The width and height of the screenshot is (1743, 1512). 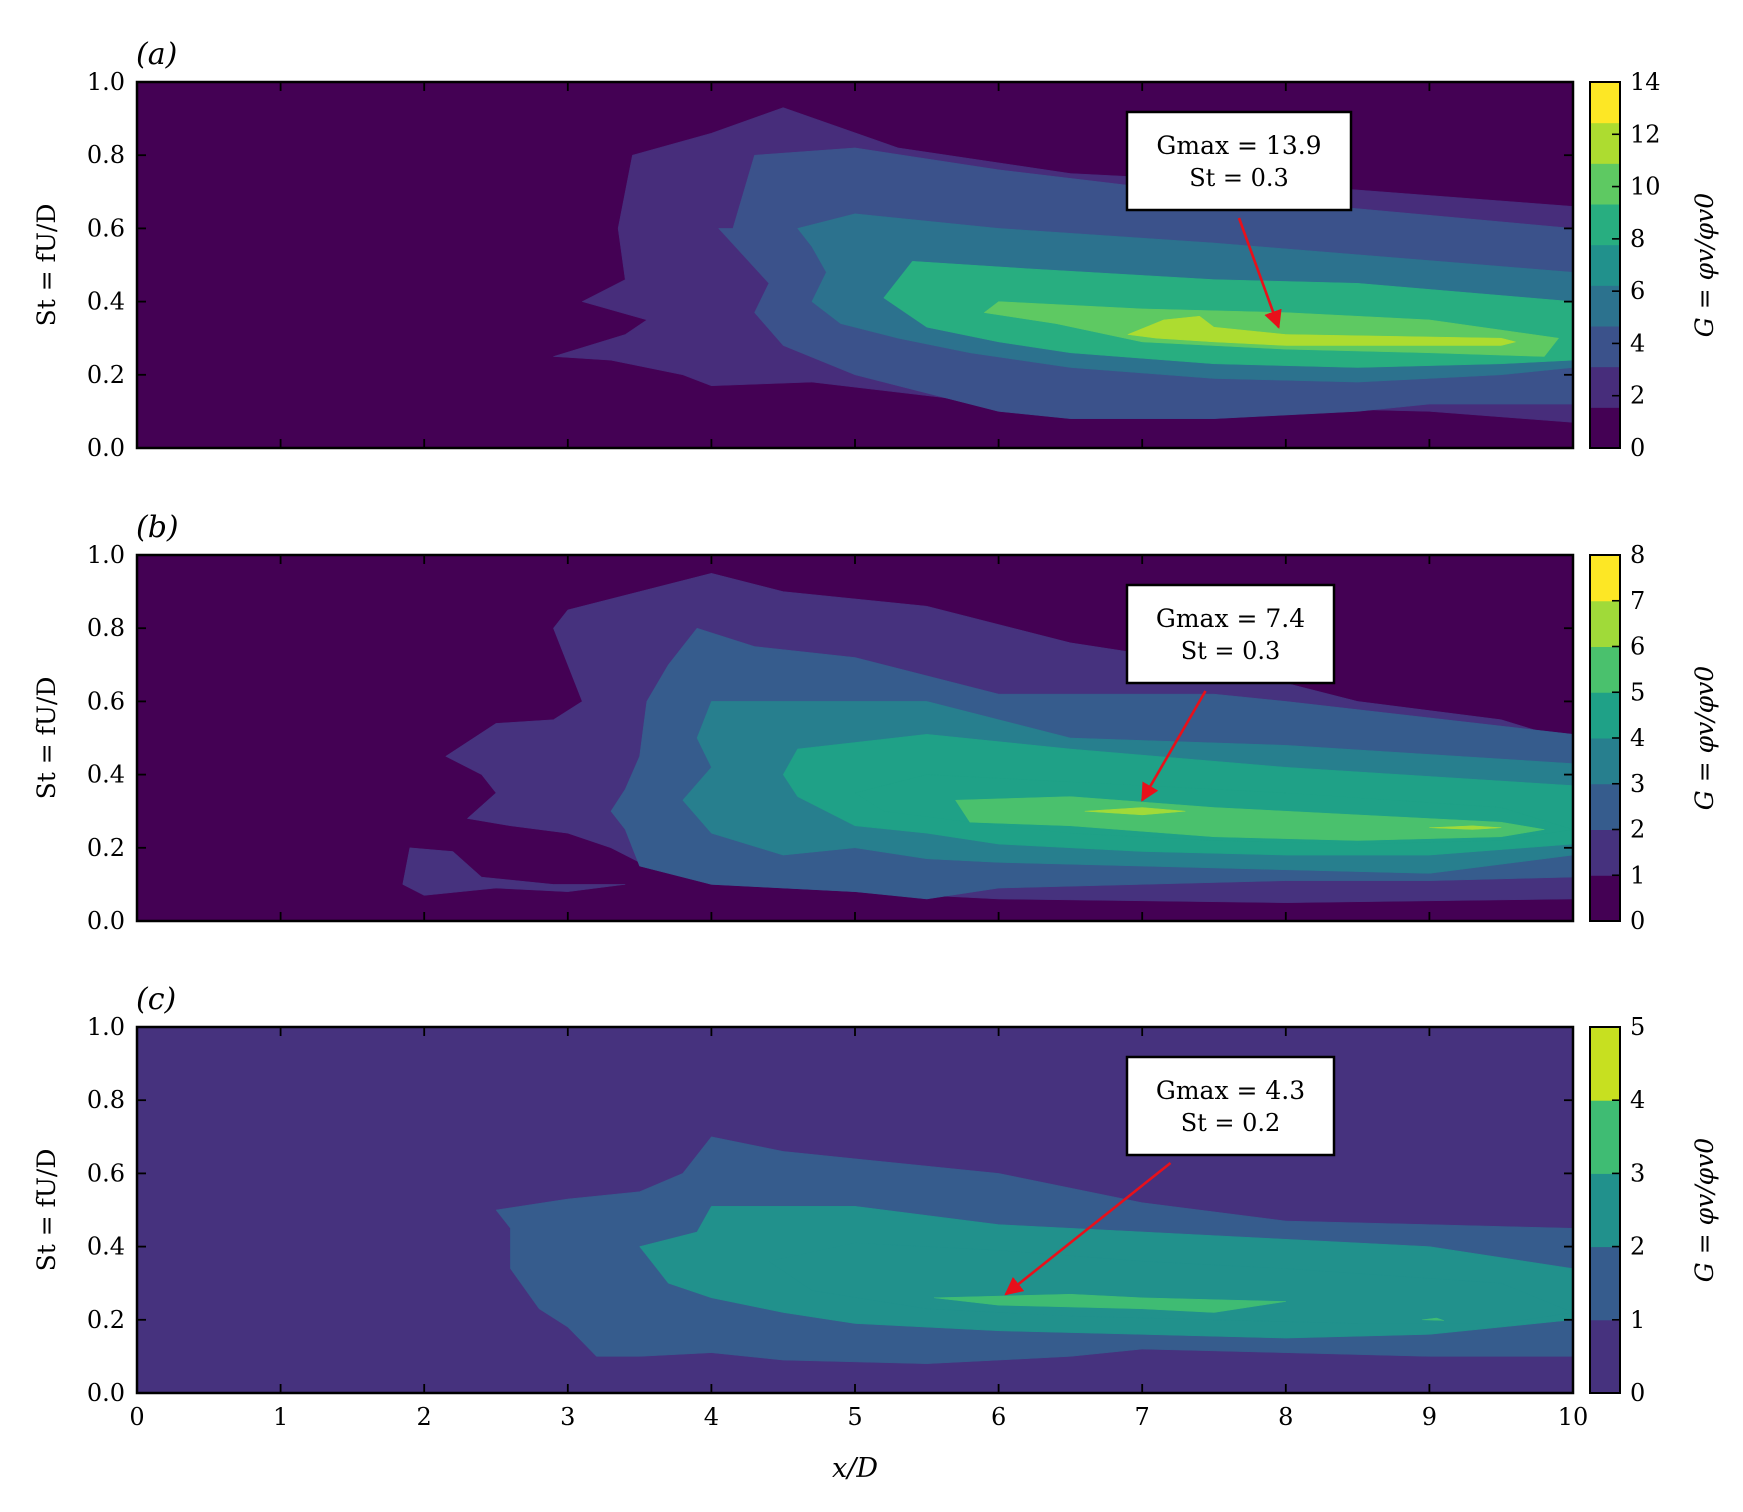 I want to click on colorbar-tick-label: 7, so click(x=1637, y=601).